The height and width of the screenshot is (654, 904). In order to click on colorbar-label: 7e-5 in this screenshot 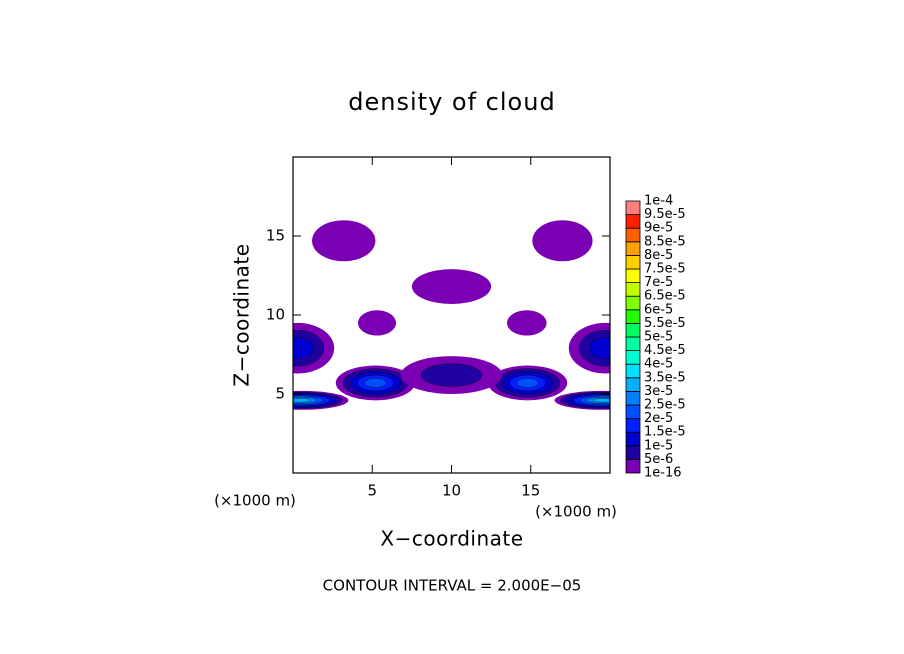, I will do `click(658, 282)`.